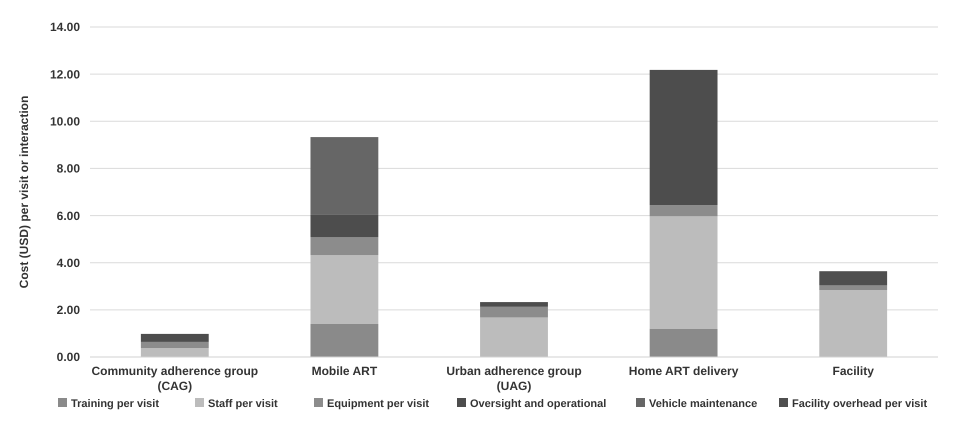 The image size is (957, 421). I want to click on legend-label: Training per visit, so click(115, 404).